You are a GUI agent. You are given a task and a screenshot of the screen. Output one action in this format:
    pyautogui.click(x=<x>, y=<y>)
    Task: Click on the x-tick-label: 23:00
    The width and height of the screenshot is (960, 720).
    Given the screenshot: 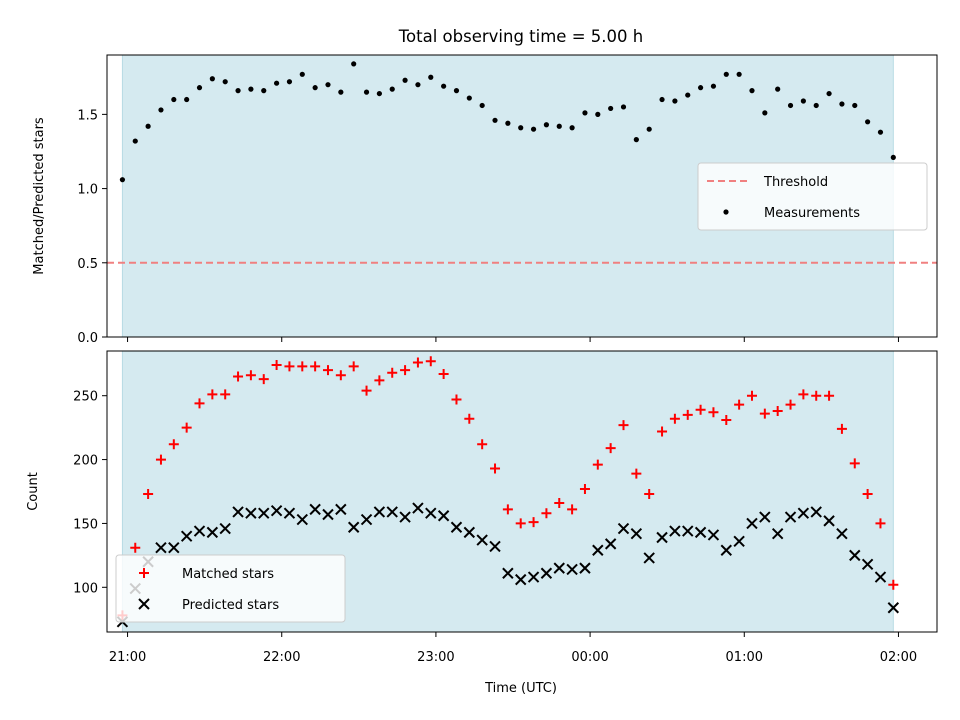 What is the action you would take?
    pyautogui.click(x=435, y=657)
    